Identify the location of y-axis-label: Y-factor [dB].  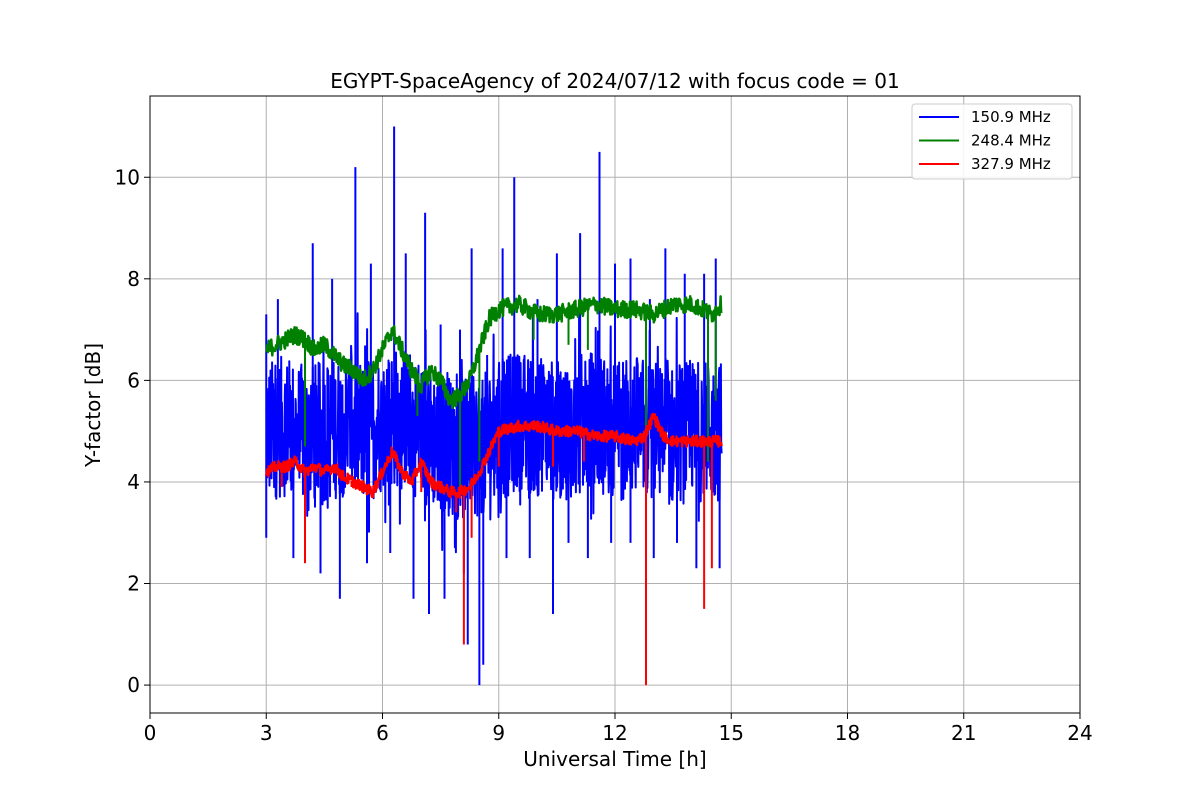
(93, 405).